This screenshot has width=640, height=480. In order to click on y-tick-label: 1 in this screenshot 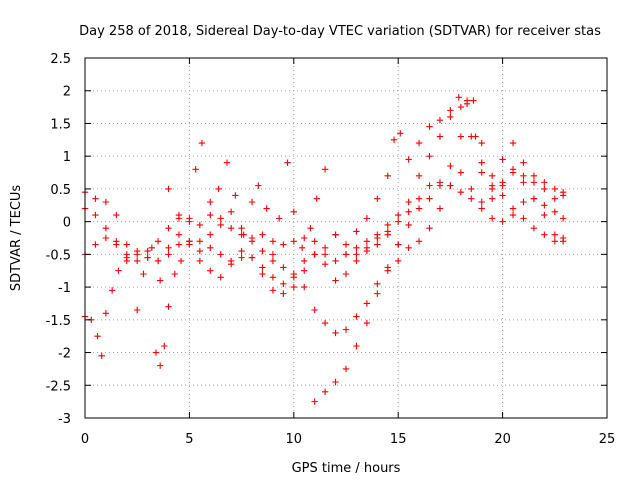, I will do `click(67, 157)`.